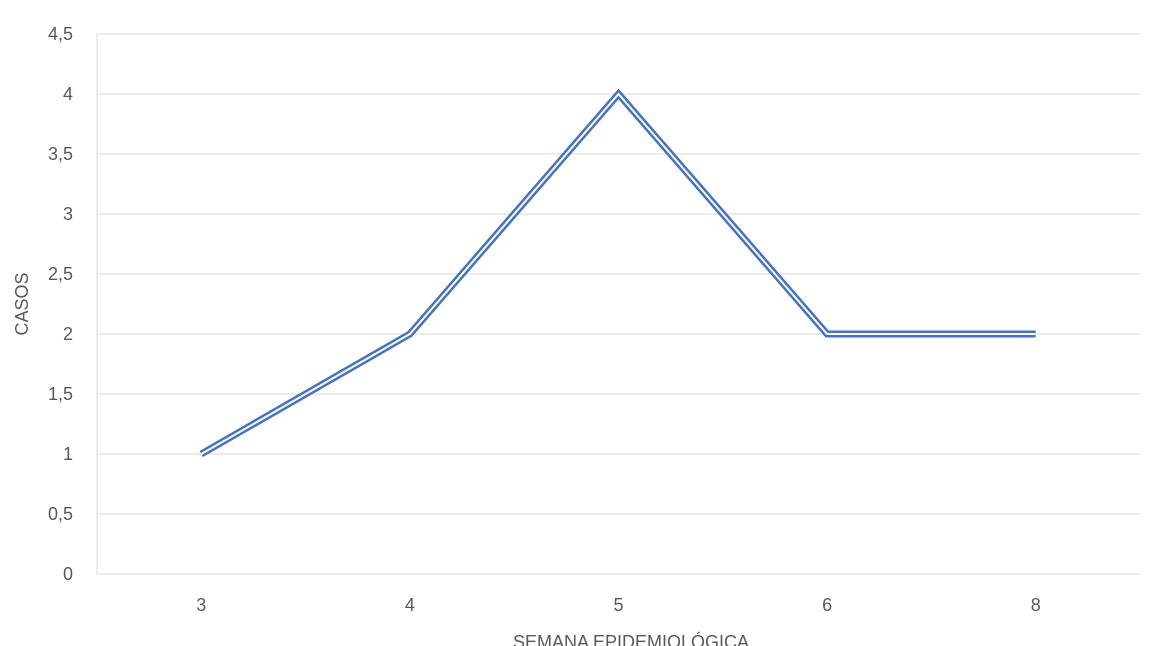  Describe the element at coordinates (60, 514) in the screenshot. I see `y-tick-label: 0,5` at that location.